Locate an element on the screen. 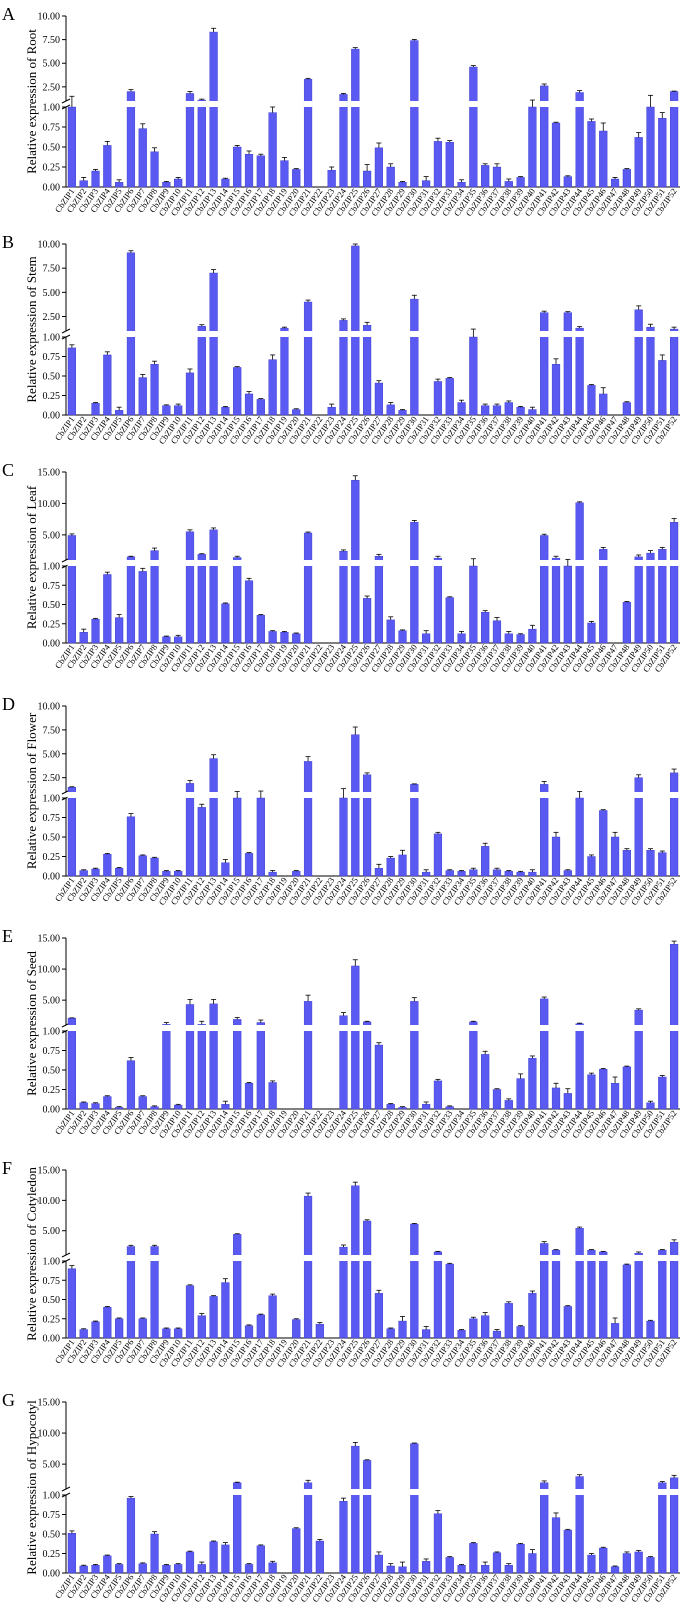 The height and width of the screenshot is (1611, 685). y-tick-label: 0.75 is located at coordinates (52, 128).